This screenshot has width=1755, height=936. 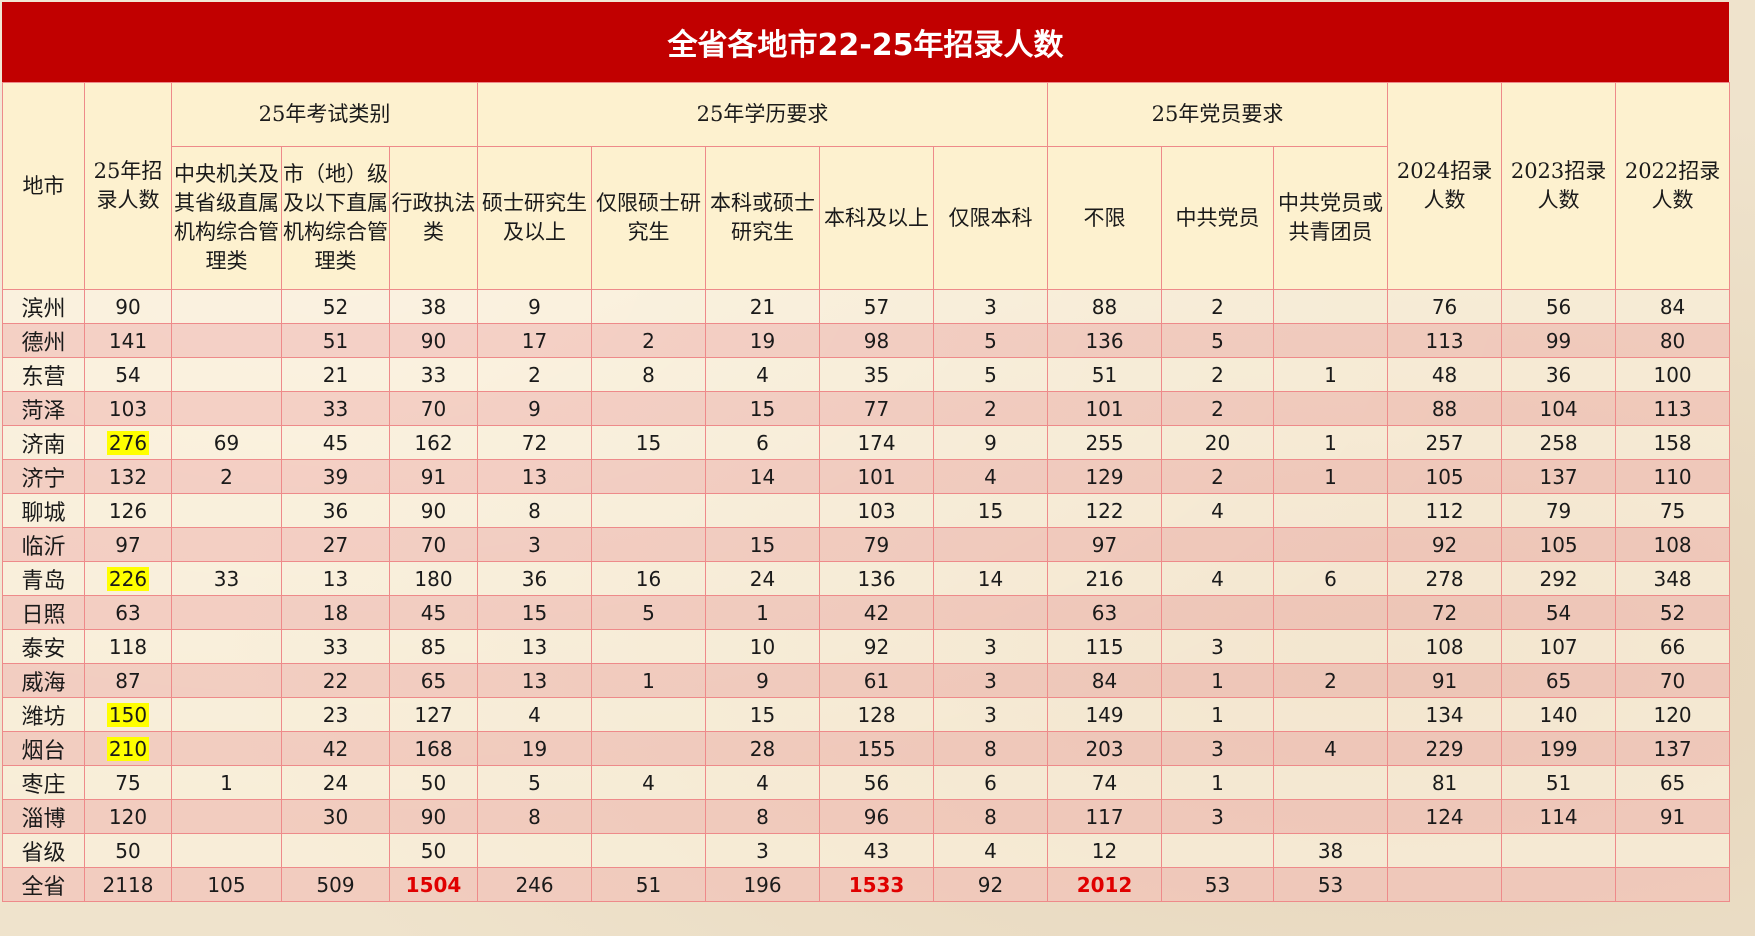 I want to click on cell-value: 105, so click(x=1558, y=544).